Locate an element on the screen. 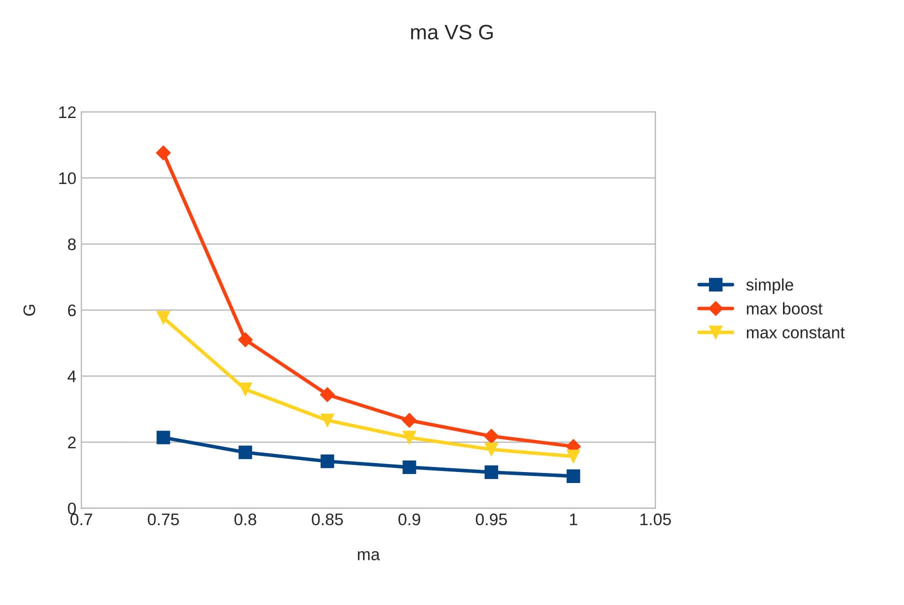  x-axis-title: ma is located at coordinates (369, 555).